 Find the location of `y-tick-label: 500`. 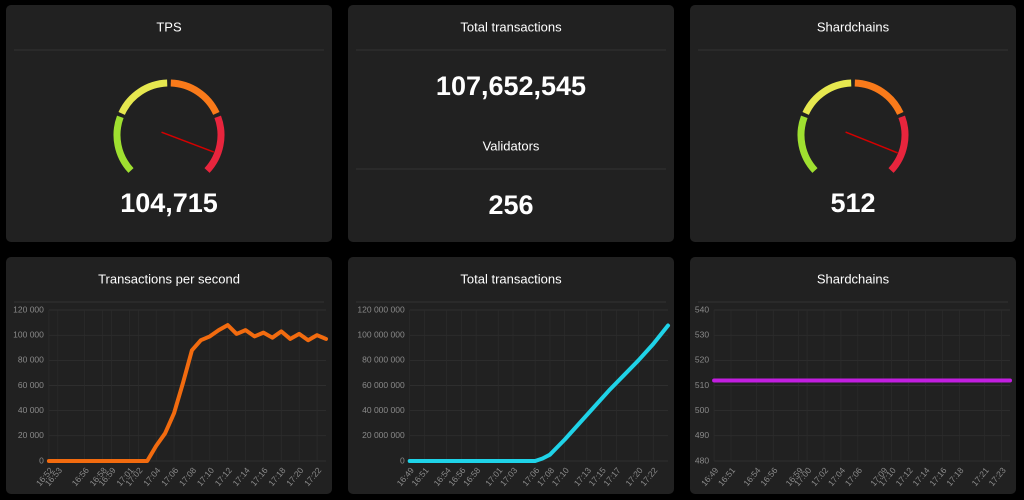

y-tick-label: 500 is located at coordinates (702, 410).